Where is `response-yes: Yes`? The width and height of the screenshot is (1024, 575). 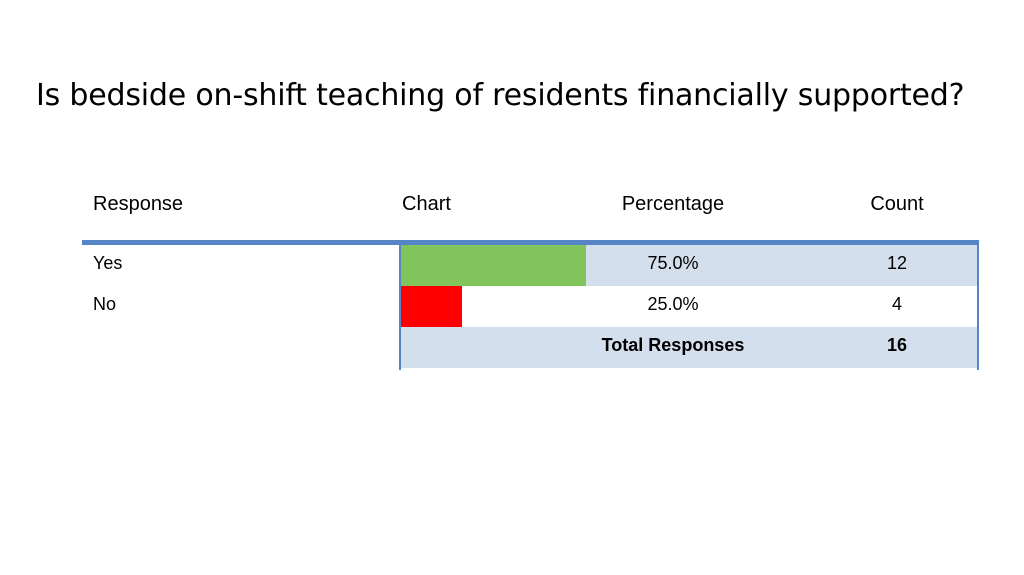 response-yes: Yes is located at coordinates (108, 263).